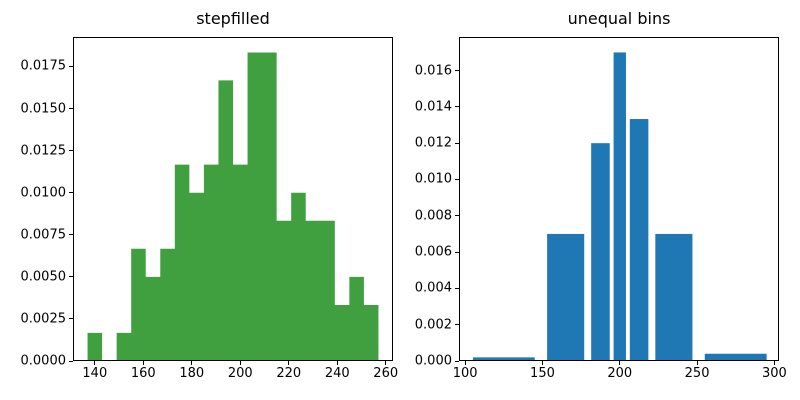 The width and height of the screenshot is (800, 400). Describe the element at coordinates (43, 109) in the screenshot. I see `y-tick-label: 0.0150` at that location.